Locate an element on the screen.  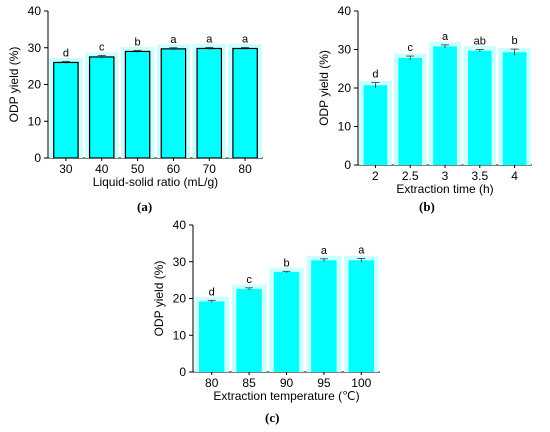
x-axis-title: Extraction time (h) is located at coordinates (444, 189).